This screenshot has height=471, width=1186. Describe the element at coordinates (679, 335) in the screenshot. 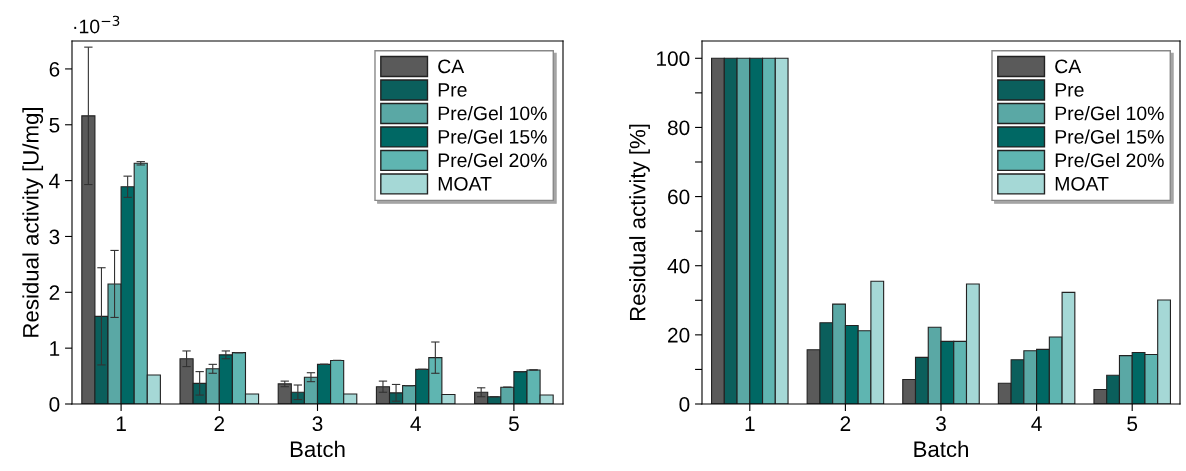

I see `y-tick-label: 20` at that location.